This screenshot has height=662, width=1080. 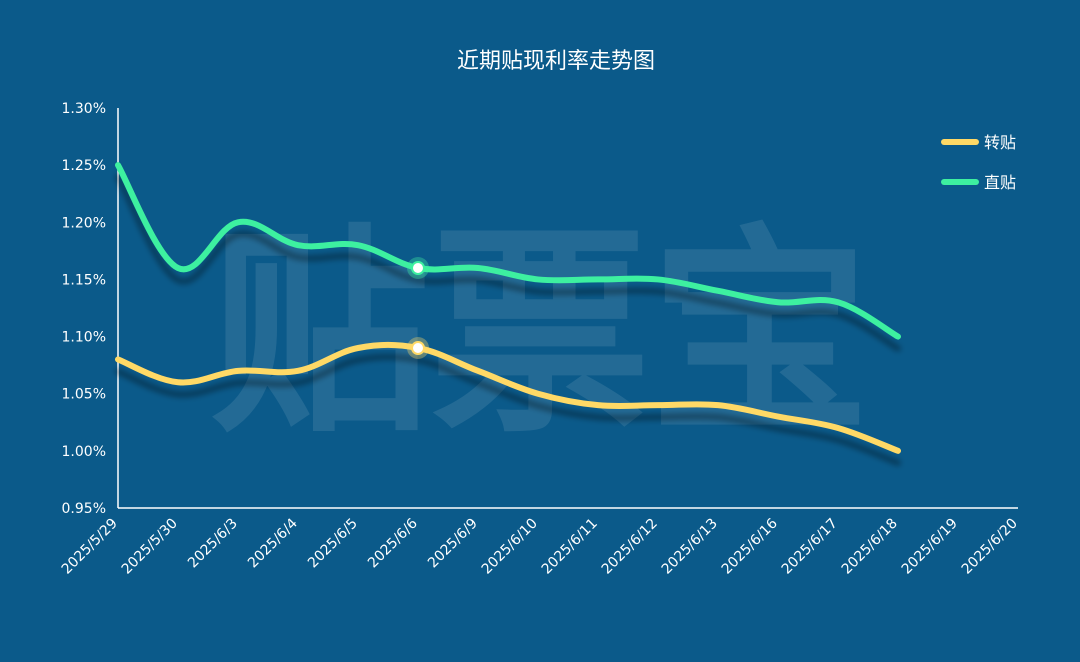 I want to click on x-tick-label: 2025/6/3, so click(x=213, y=544).